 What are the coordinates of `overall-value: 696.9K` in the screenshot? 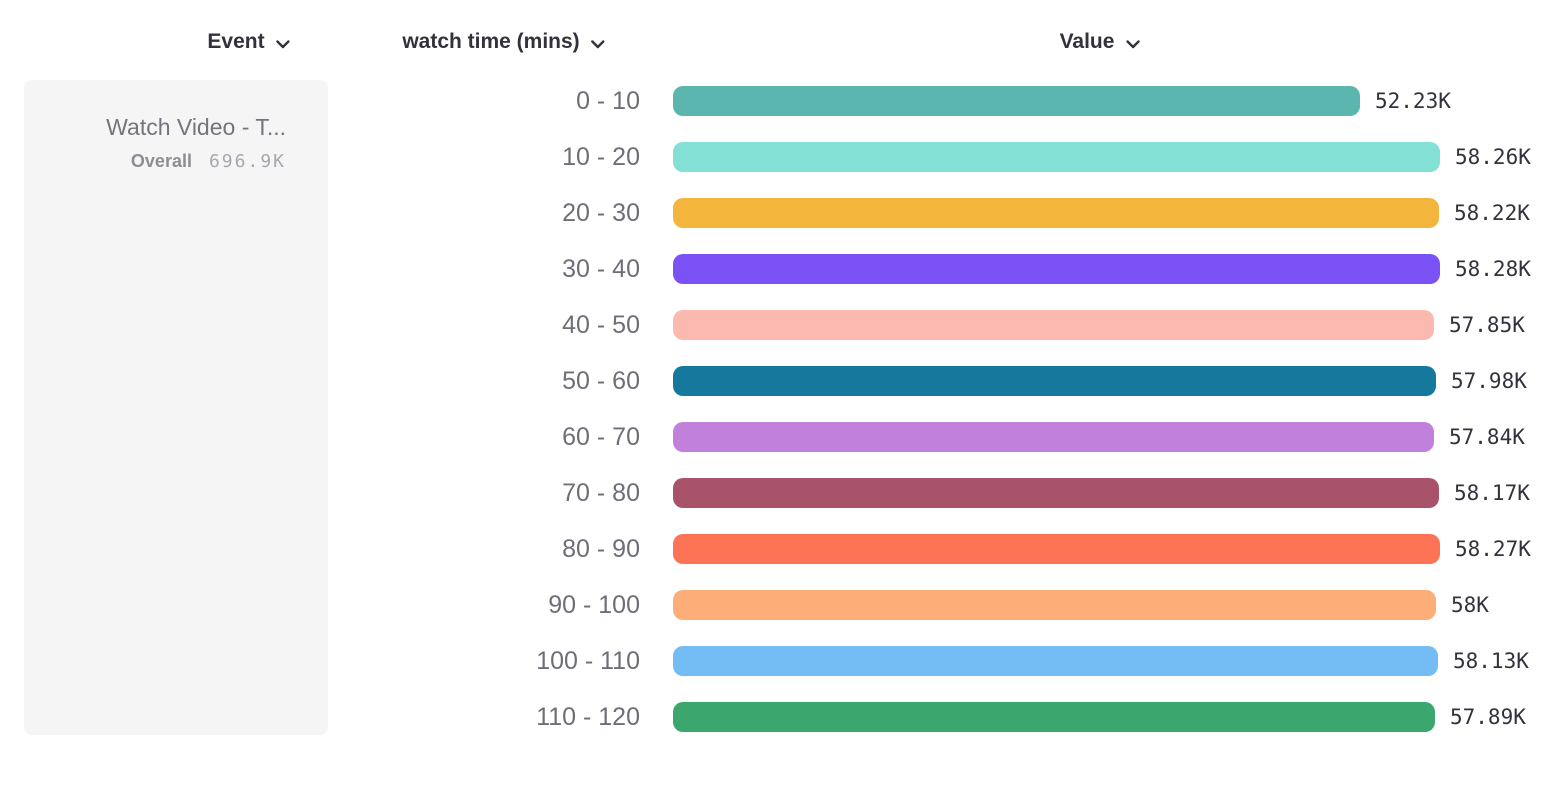 It's located at (247, 161).